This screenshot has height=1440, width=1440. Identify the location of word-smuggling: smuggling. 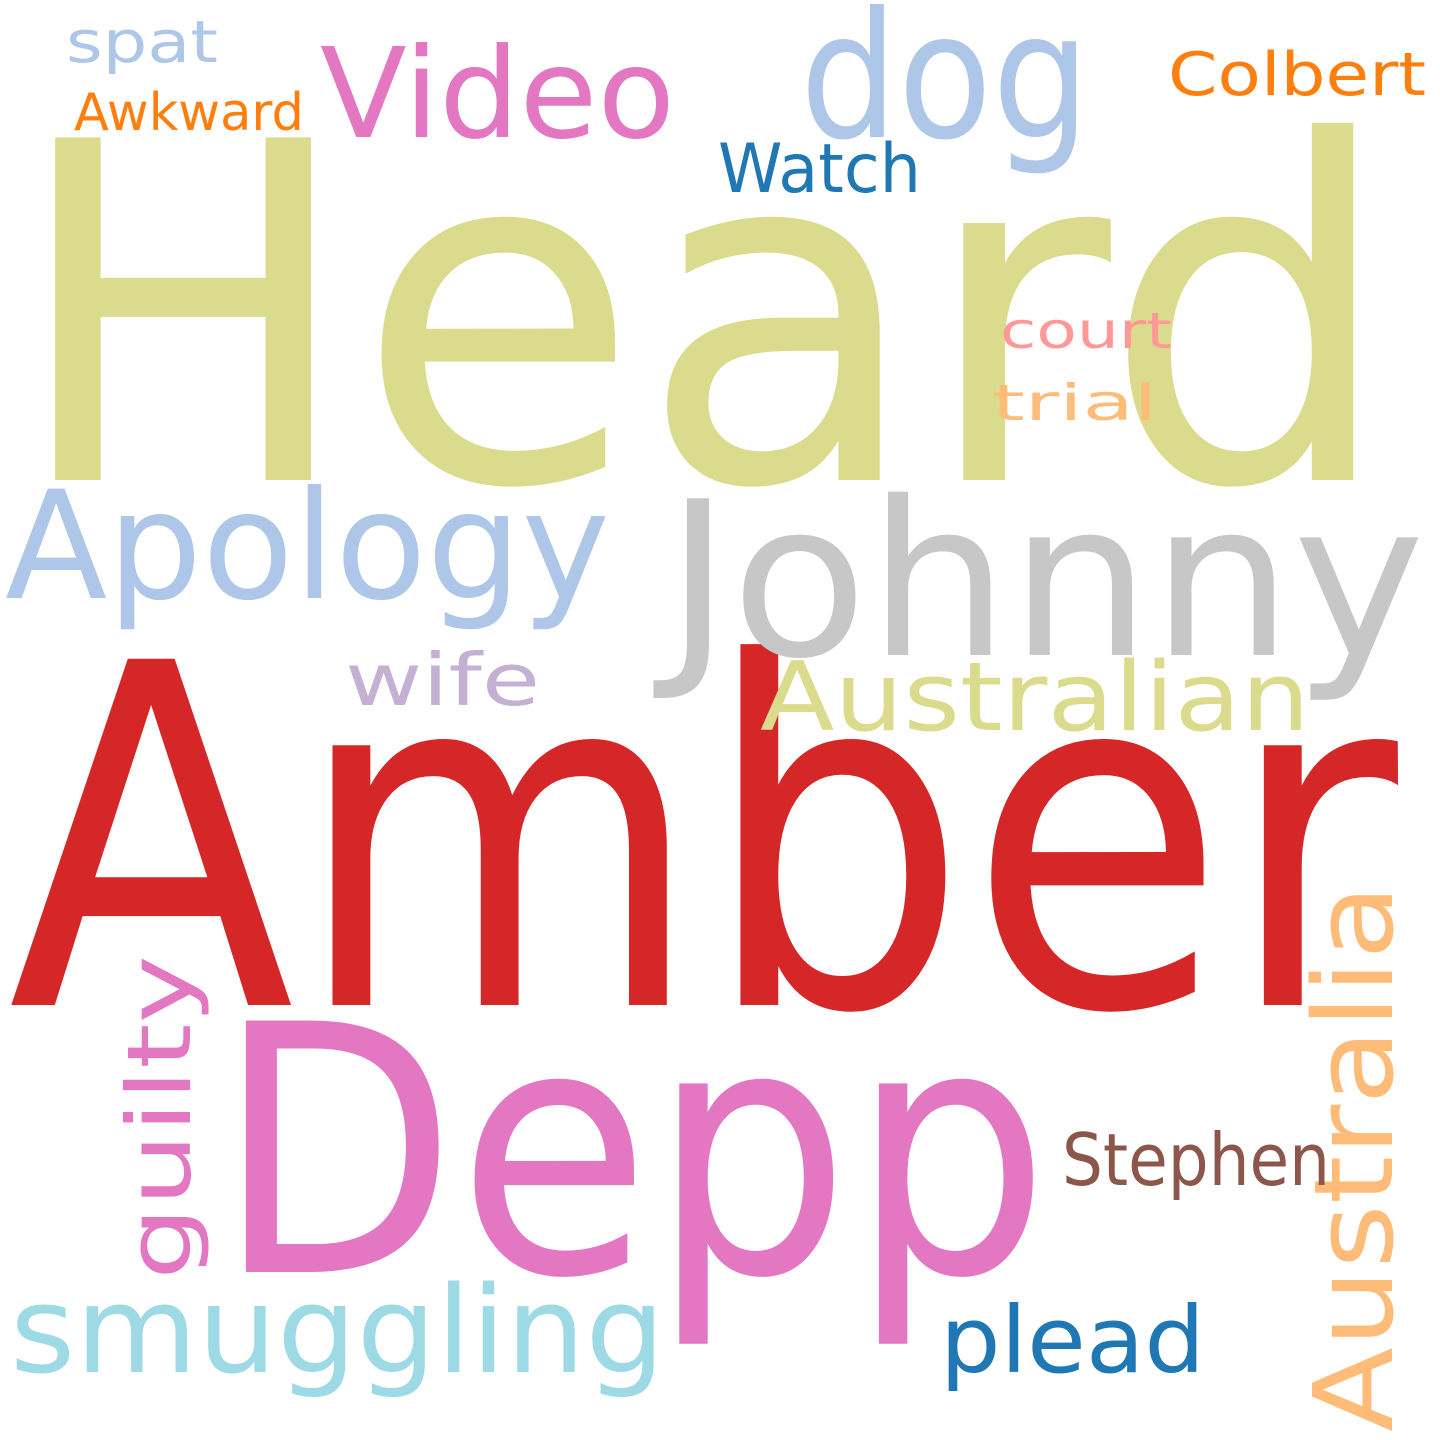
(337, 1331).